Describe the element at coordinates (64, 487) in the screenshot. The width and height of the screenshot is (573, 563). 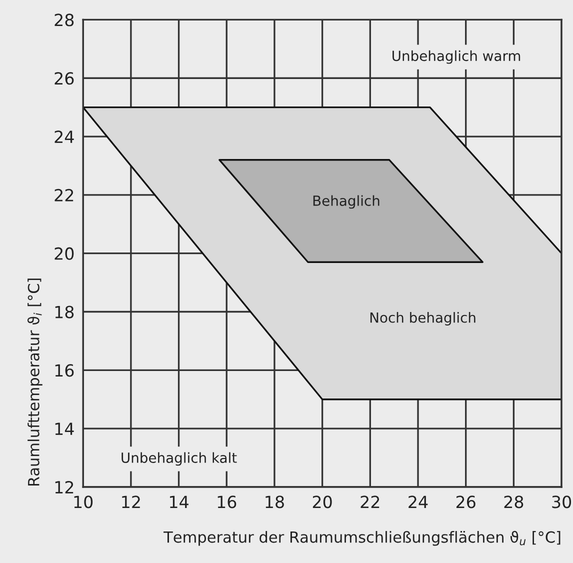
I see `y-tick-label: 12` at that location.